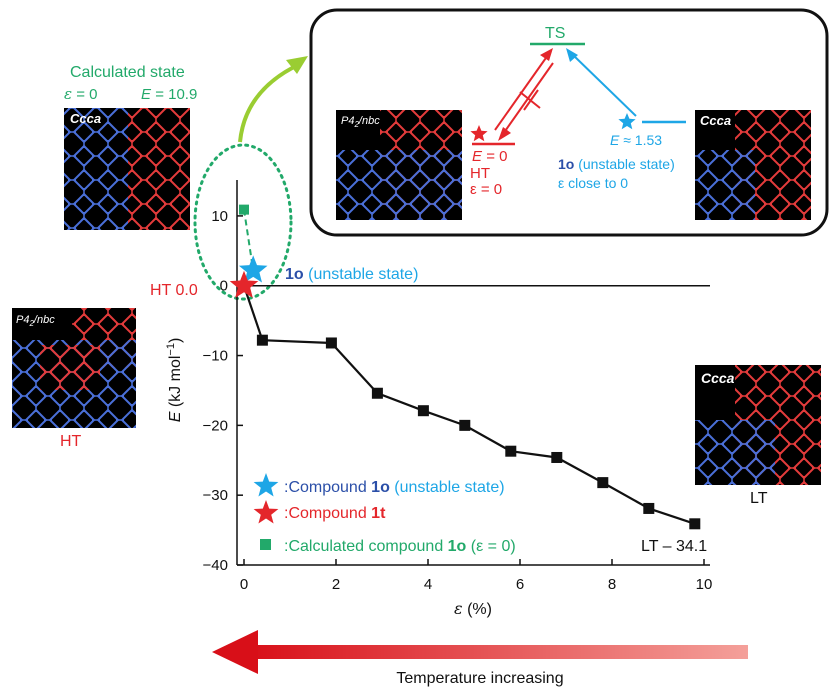 Image resolution: width=832 pixels, height=692 pixels. Describe the element at coordinates (244, 209) in the screenshot. I see `calculated-point` at that location.